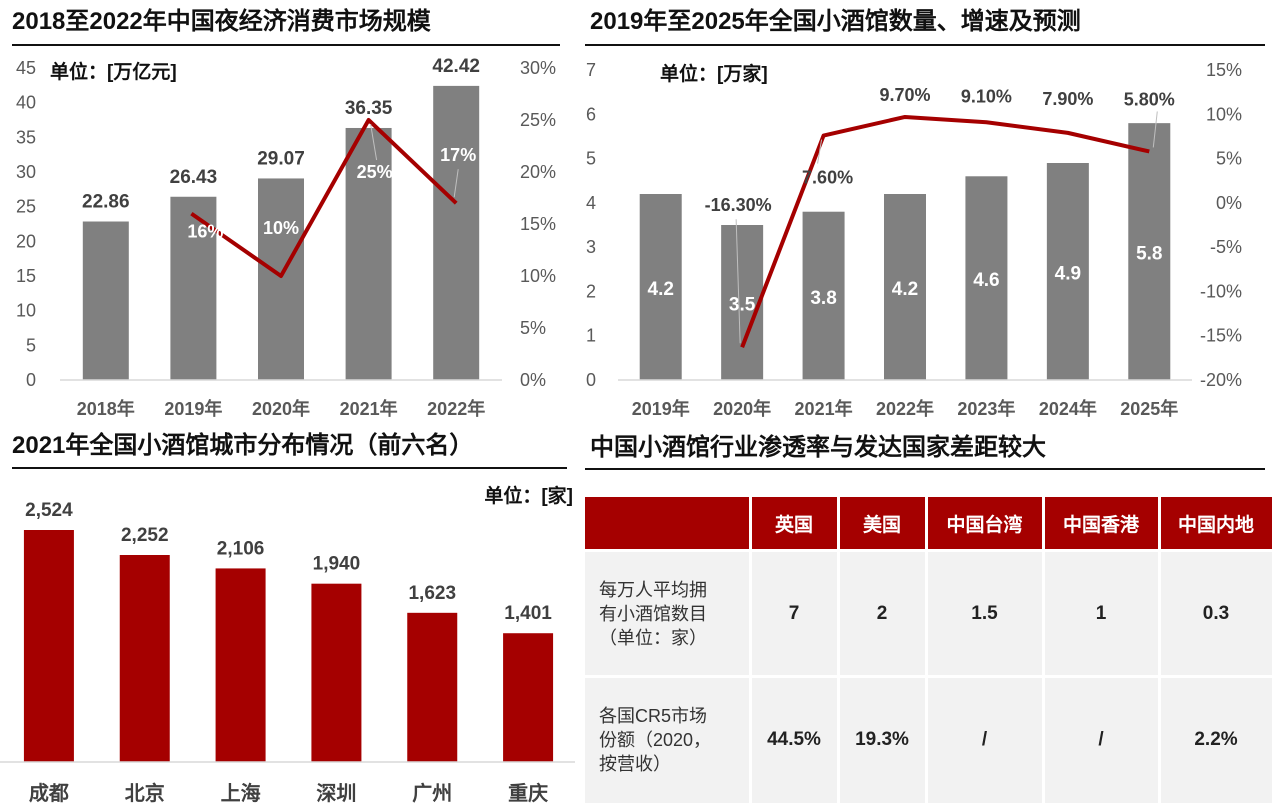 This screenshot has height=810, width=1280. I want to click on chart1-title: 2018至2022年中国夜经济消费市场规模, so click(221, 21).